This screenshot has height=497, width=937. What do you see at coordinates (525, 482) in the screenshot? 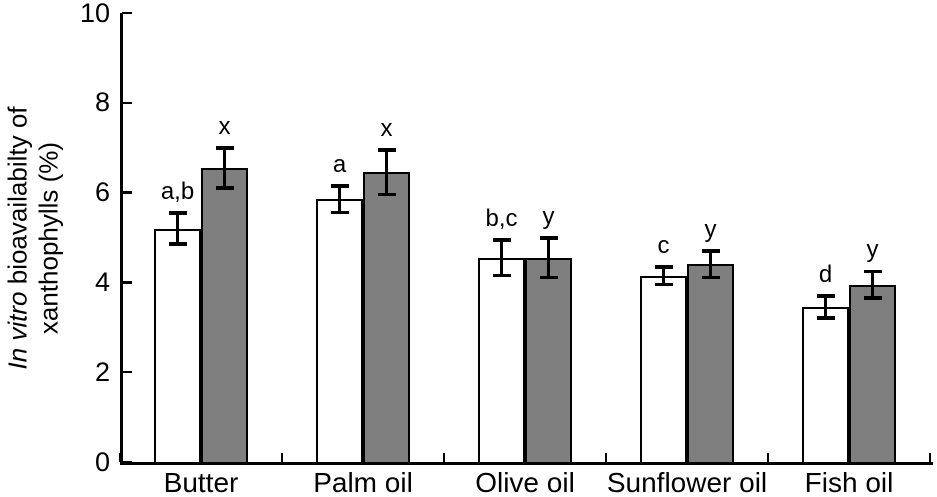
I see `category-label: Olive oil` at bounding box center [525, 482].